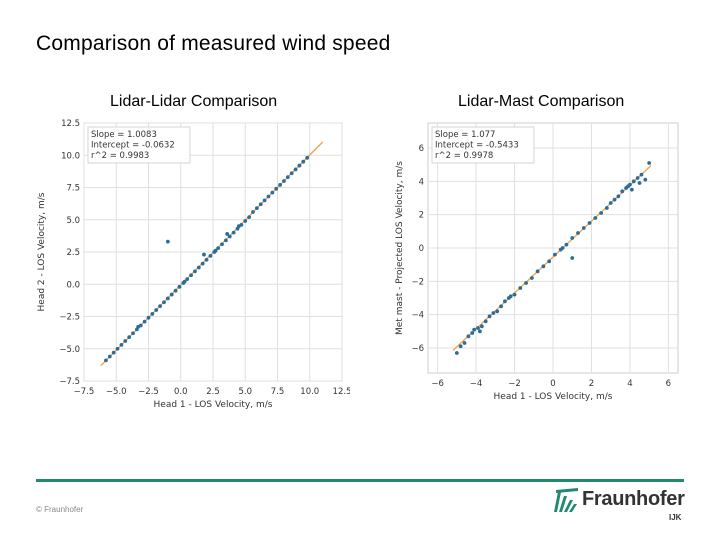 This screenshot has width=720, height=540. What do you see at coordinates (437, 384) in the screenshot?
I see `x-tick-label: −6` at bounding box center [437, 384].